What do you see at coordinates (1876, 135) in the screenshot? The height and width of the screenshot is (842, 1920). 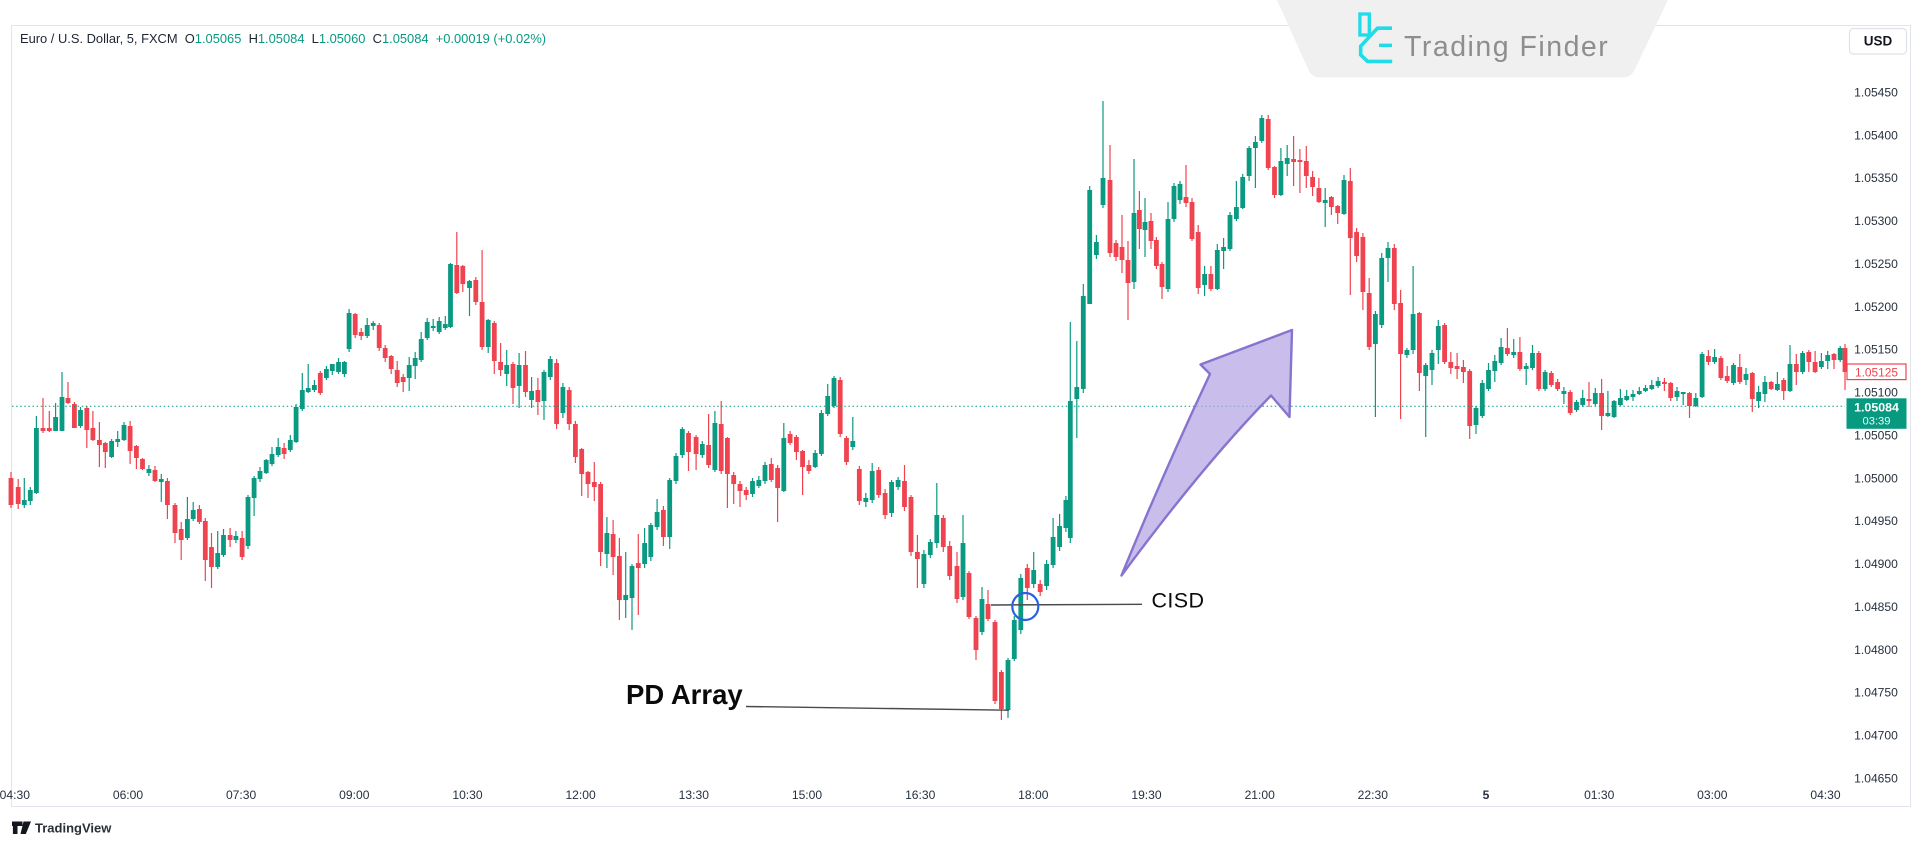 I see `svg-text: 1.05400` at bounding box center [1876, 135].